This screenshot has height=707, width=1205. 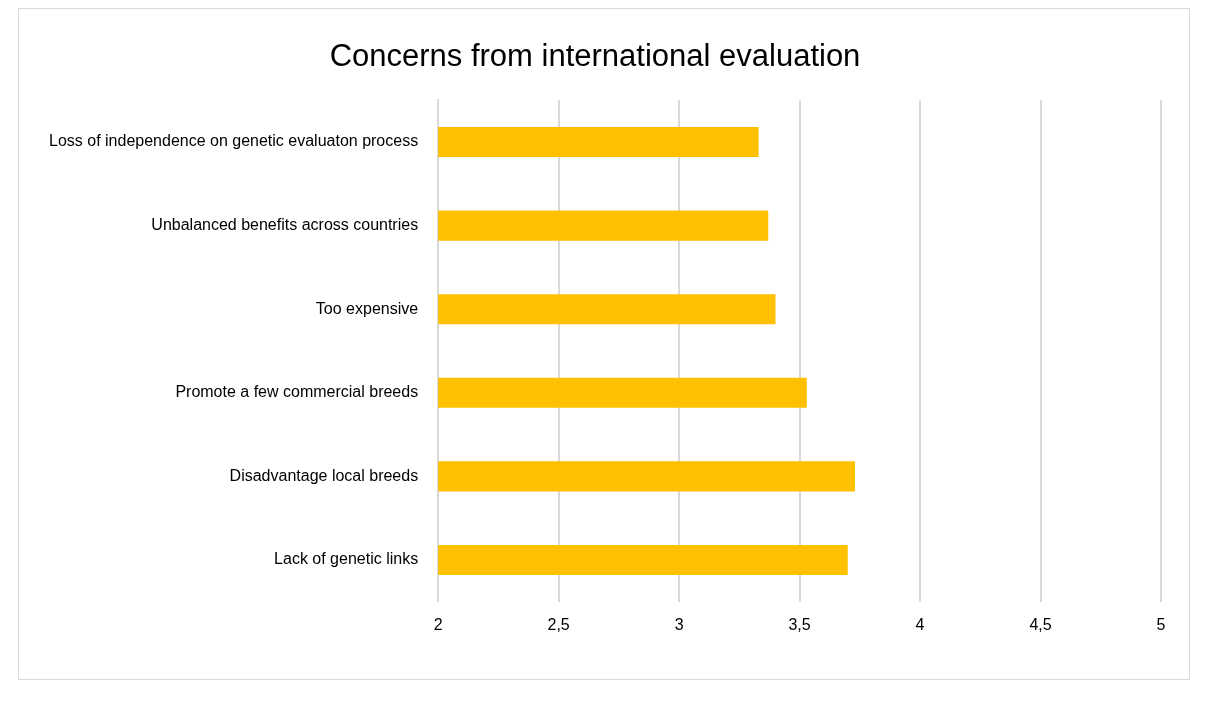 What do you see at coordinates (1161, 624) in the screenshot?
I see `x-tick-label: 5` at bounding box center [1161, 624].